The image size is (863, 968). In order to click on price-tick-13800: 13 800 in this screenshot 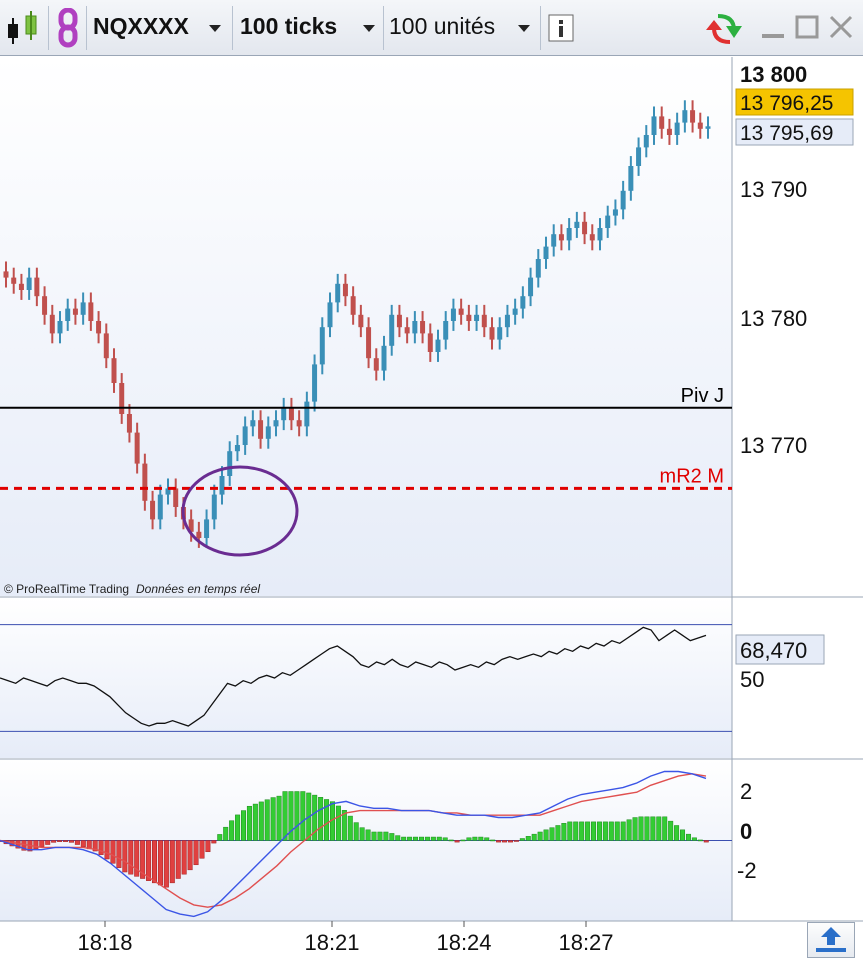, I will do `click(773, 74)`.